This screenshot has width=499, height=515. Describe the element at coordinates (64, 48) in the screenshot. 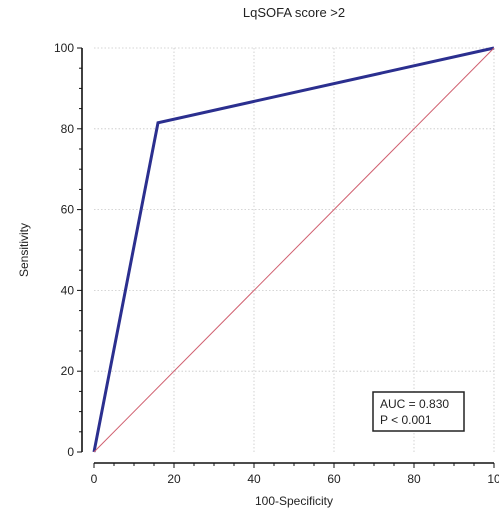

I see `y-tick-label: 100` at that location.